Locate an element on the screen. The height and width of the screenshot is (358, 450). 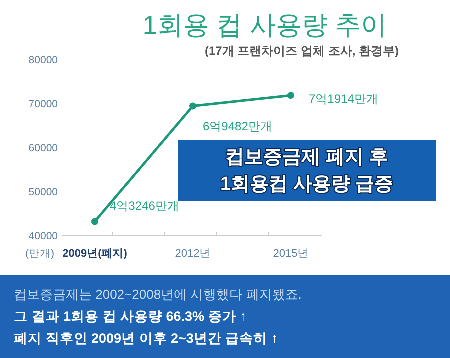
y-tick-label: 80000 is located at coordinates (43, 60).